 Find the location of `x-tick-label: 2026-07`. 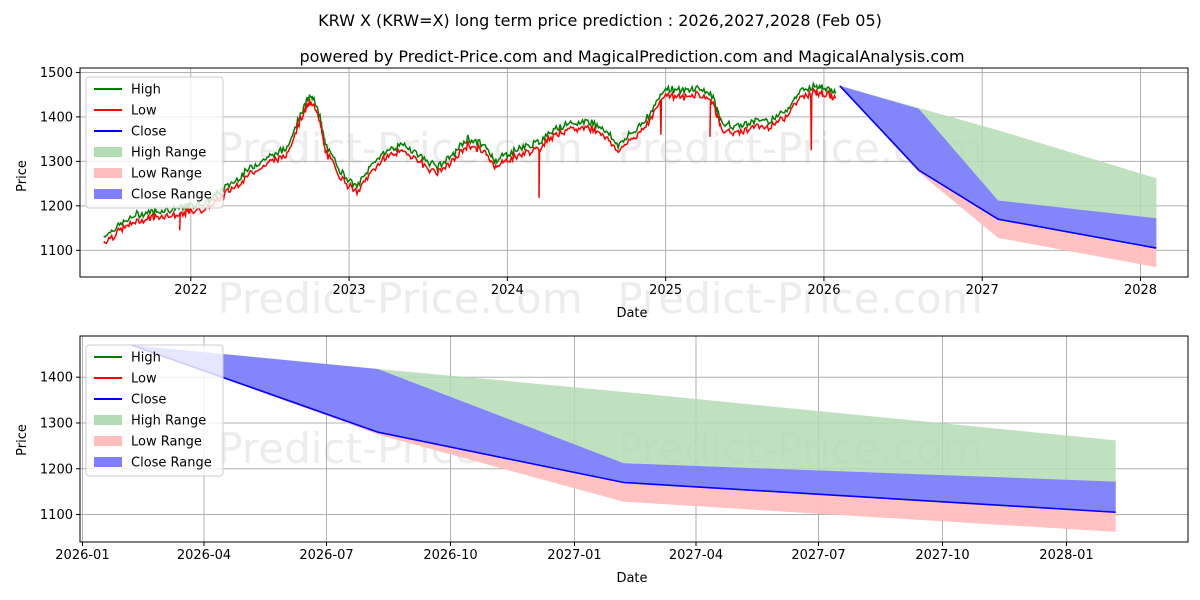

x-tick-label: 2026-07 is located at coordinates (326, 555).